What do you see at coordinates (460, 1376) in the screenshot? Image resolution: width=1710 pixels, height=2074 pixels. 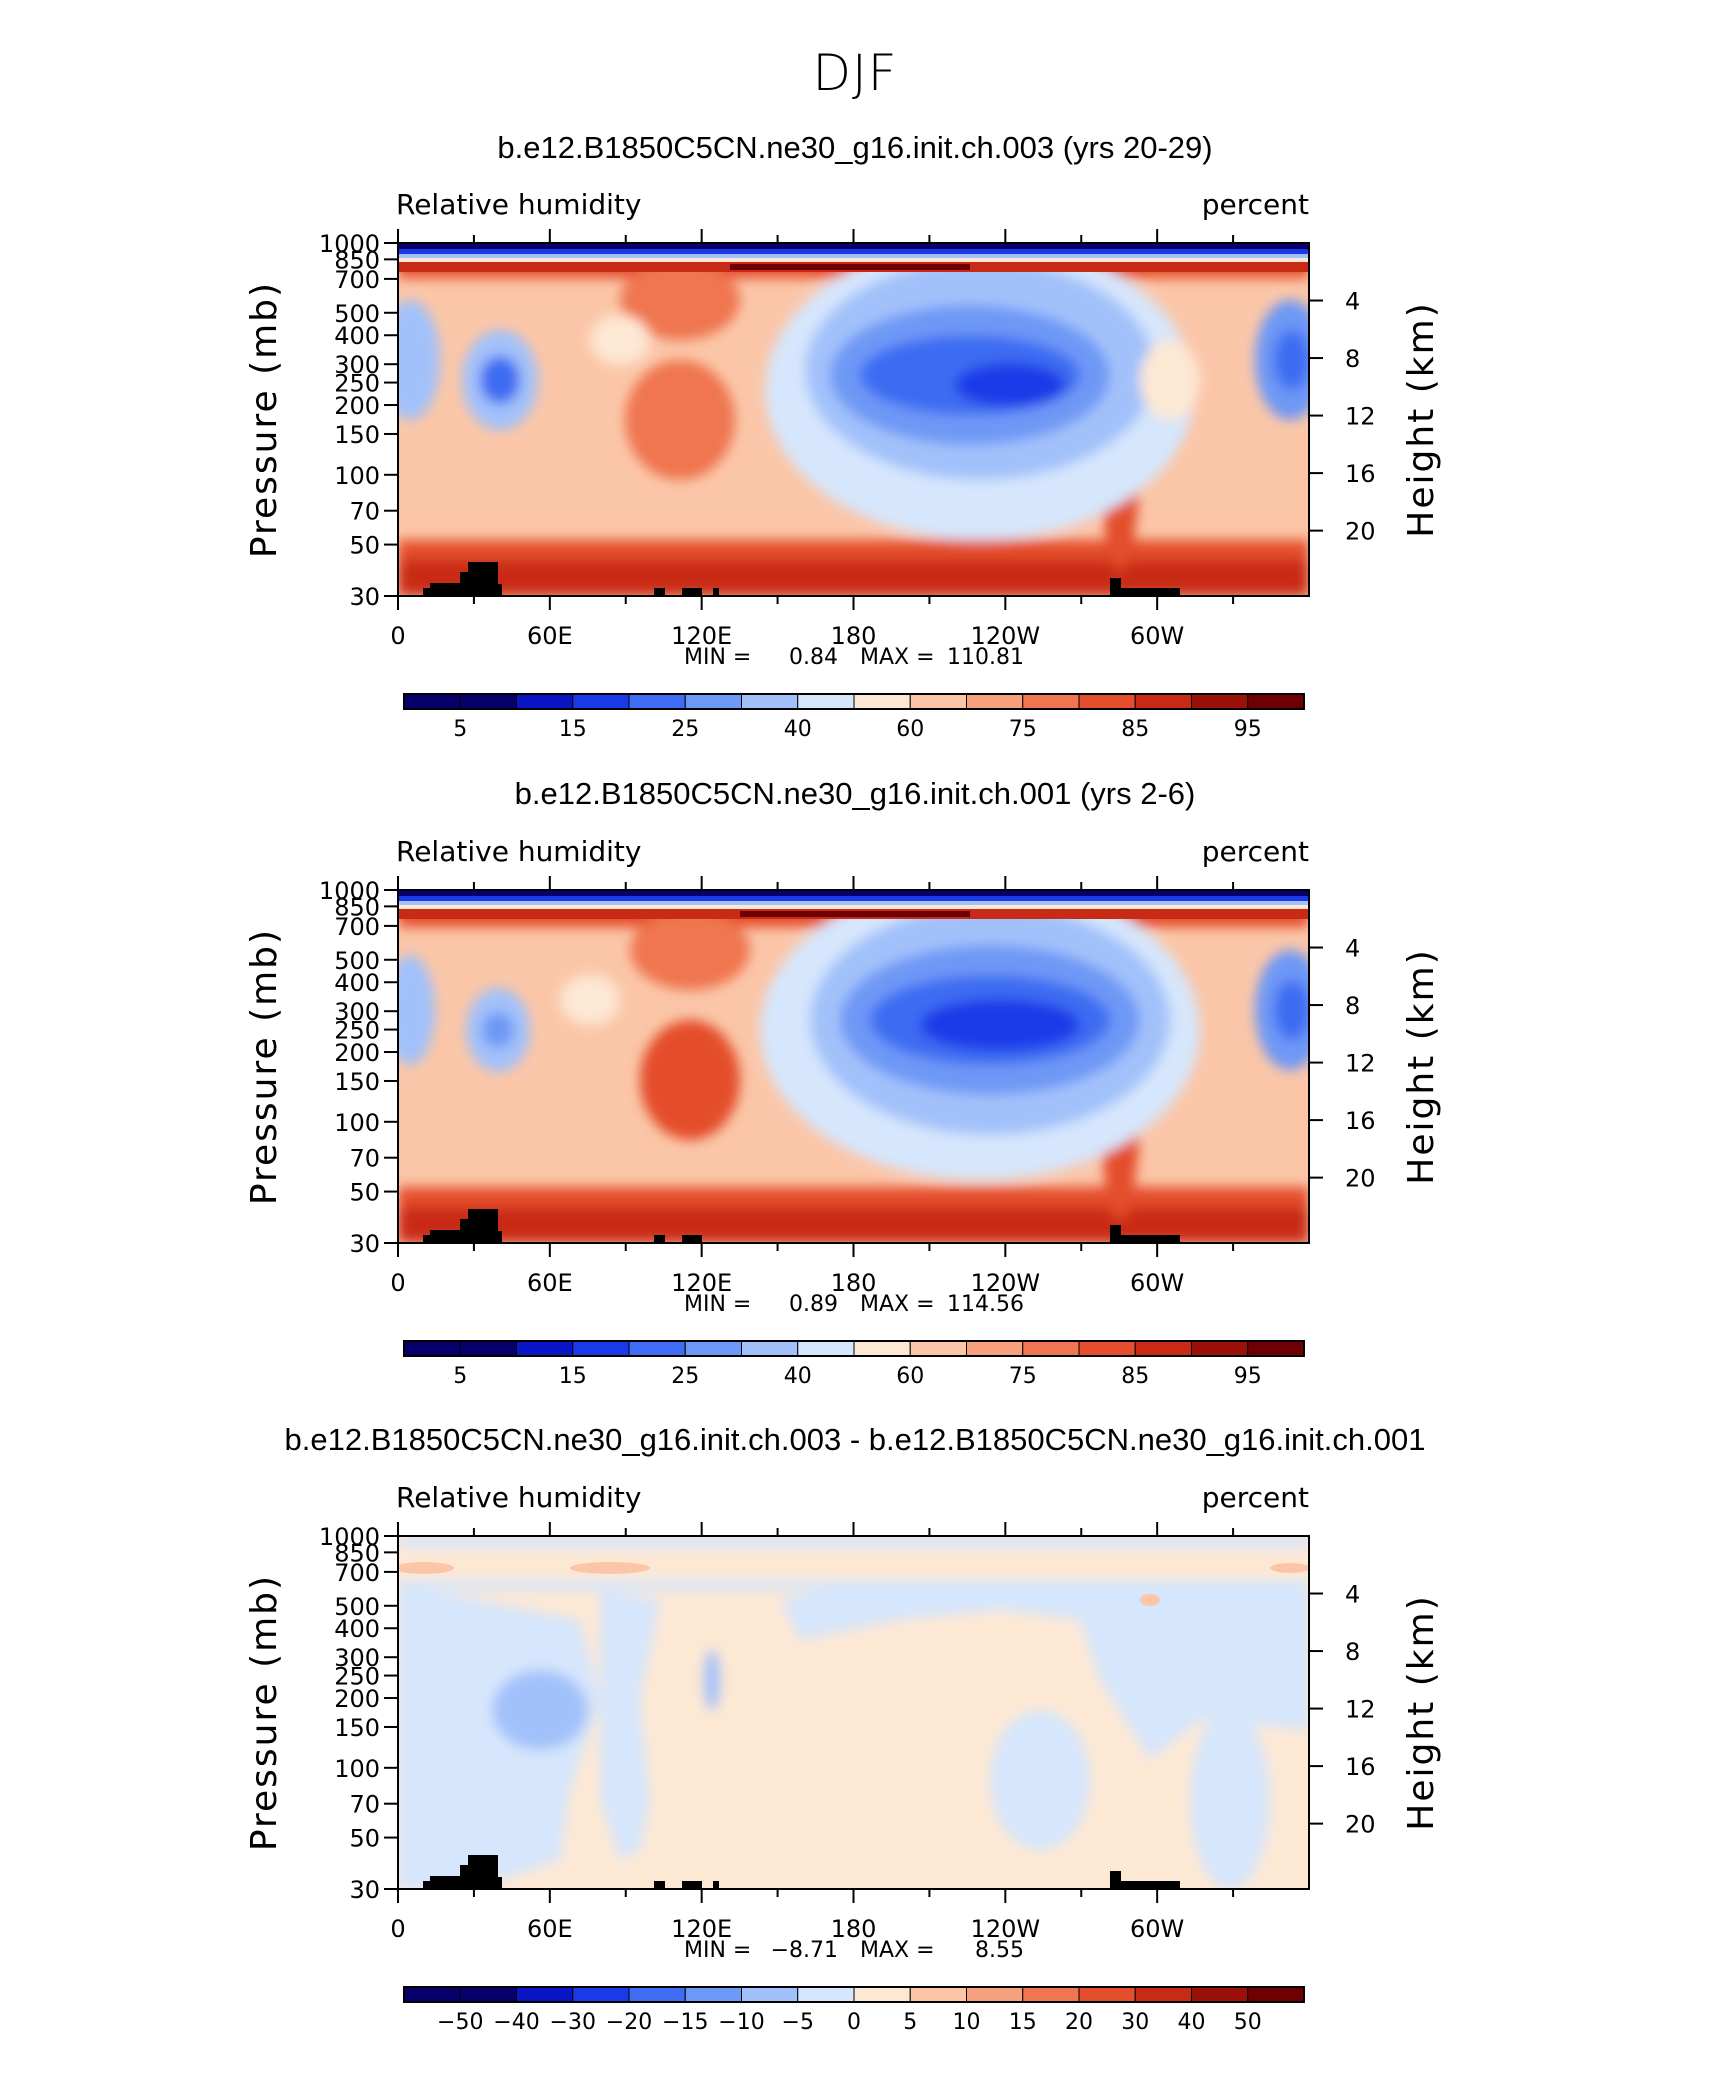 I see `colorbar-label: 5` at bounding box center [460, 1376].